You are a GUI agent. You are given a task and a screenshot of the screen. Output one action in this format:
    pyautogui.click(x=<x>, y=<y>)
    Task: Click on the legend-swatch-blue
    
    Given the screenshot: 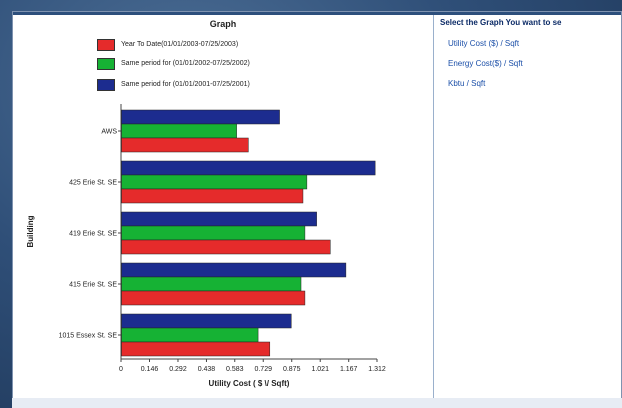 What is the action you would take?
    pyautogui.click(x=106, y=85)
    